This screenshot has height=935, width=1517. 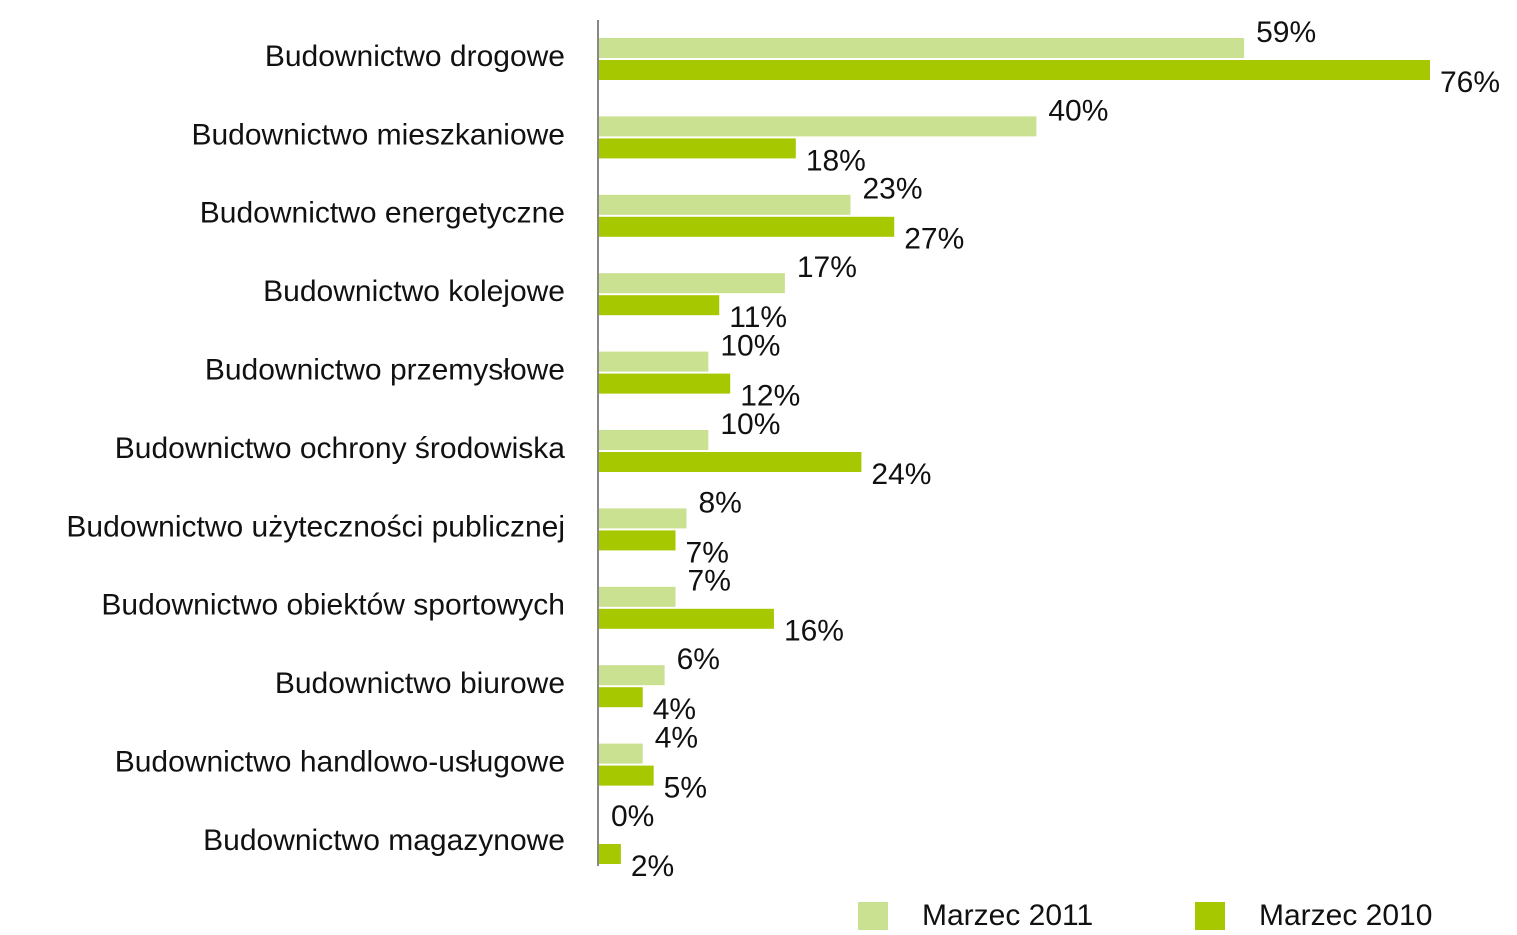 What do you see at coordinates (836, 160) in the screenshot?
I see `value-label: 18%` at bounding box center [836, 160].